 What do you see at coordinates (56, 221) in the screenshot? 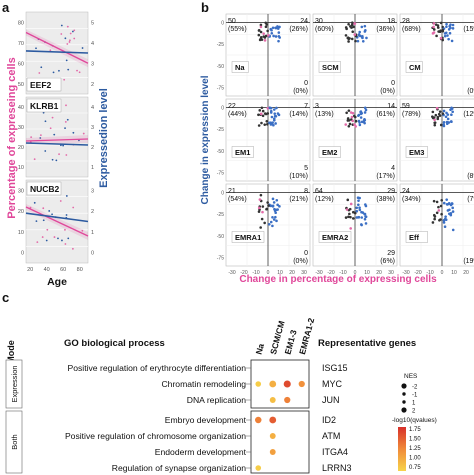
I see `age-subplot: NUCB2 0 10 20 30 0 1 2 3` at bounding box center [56, 221].